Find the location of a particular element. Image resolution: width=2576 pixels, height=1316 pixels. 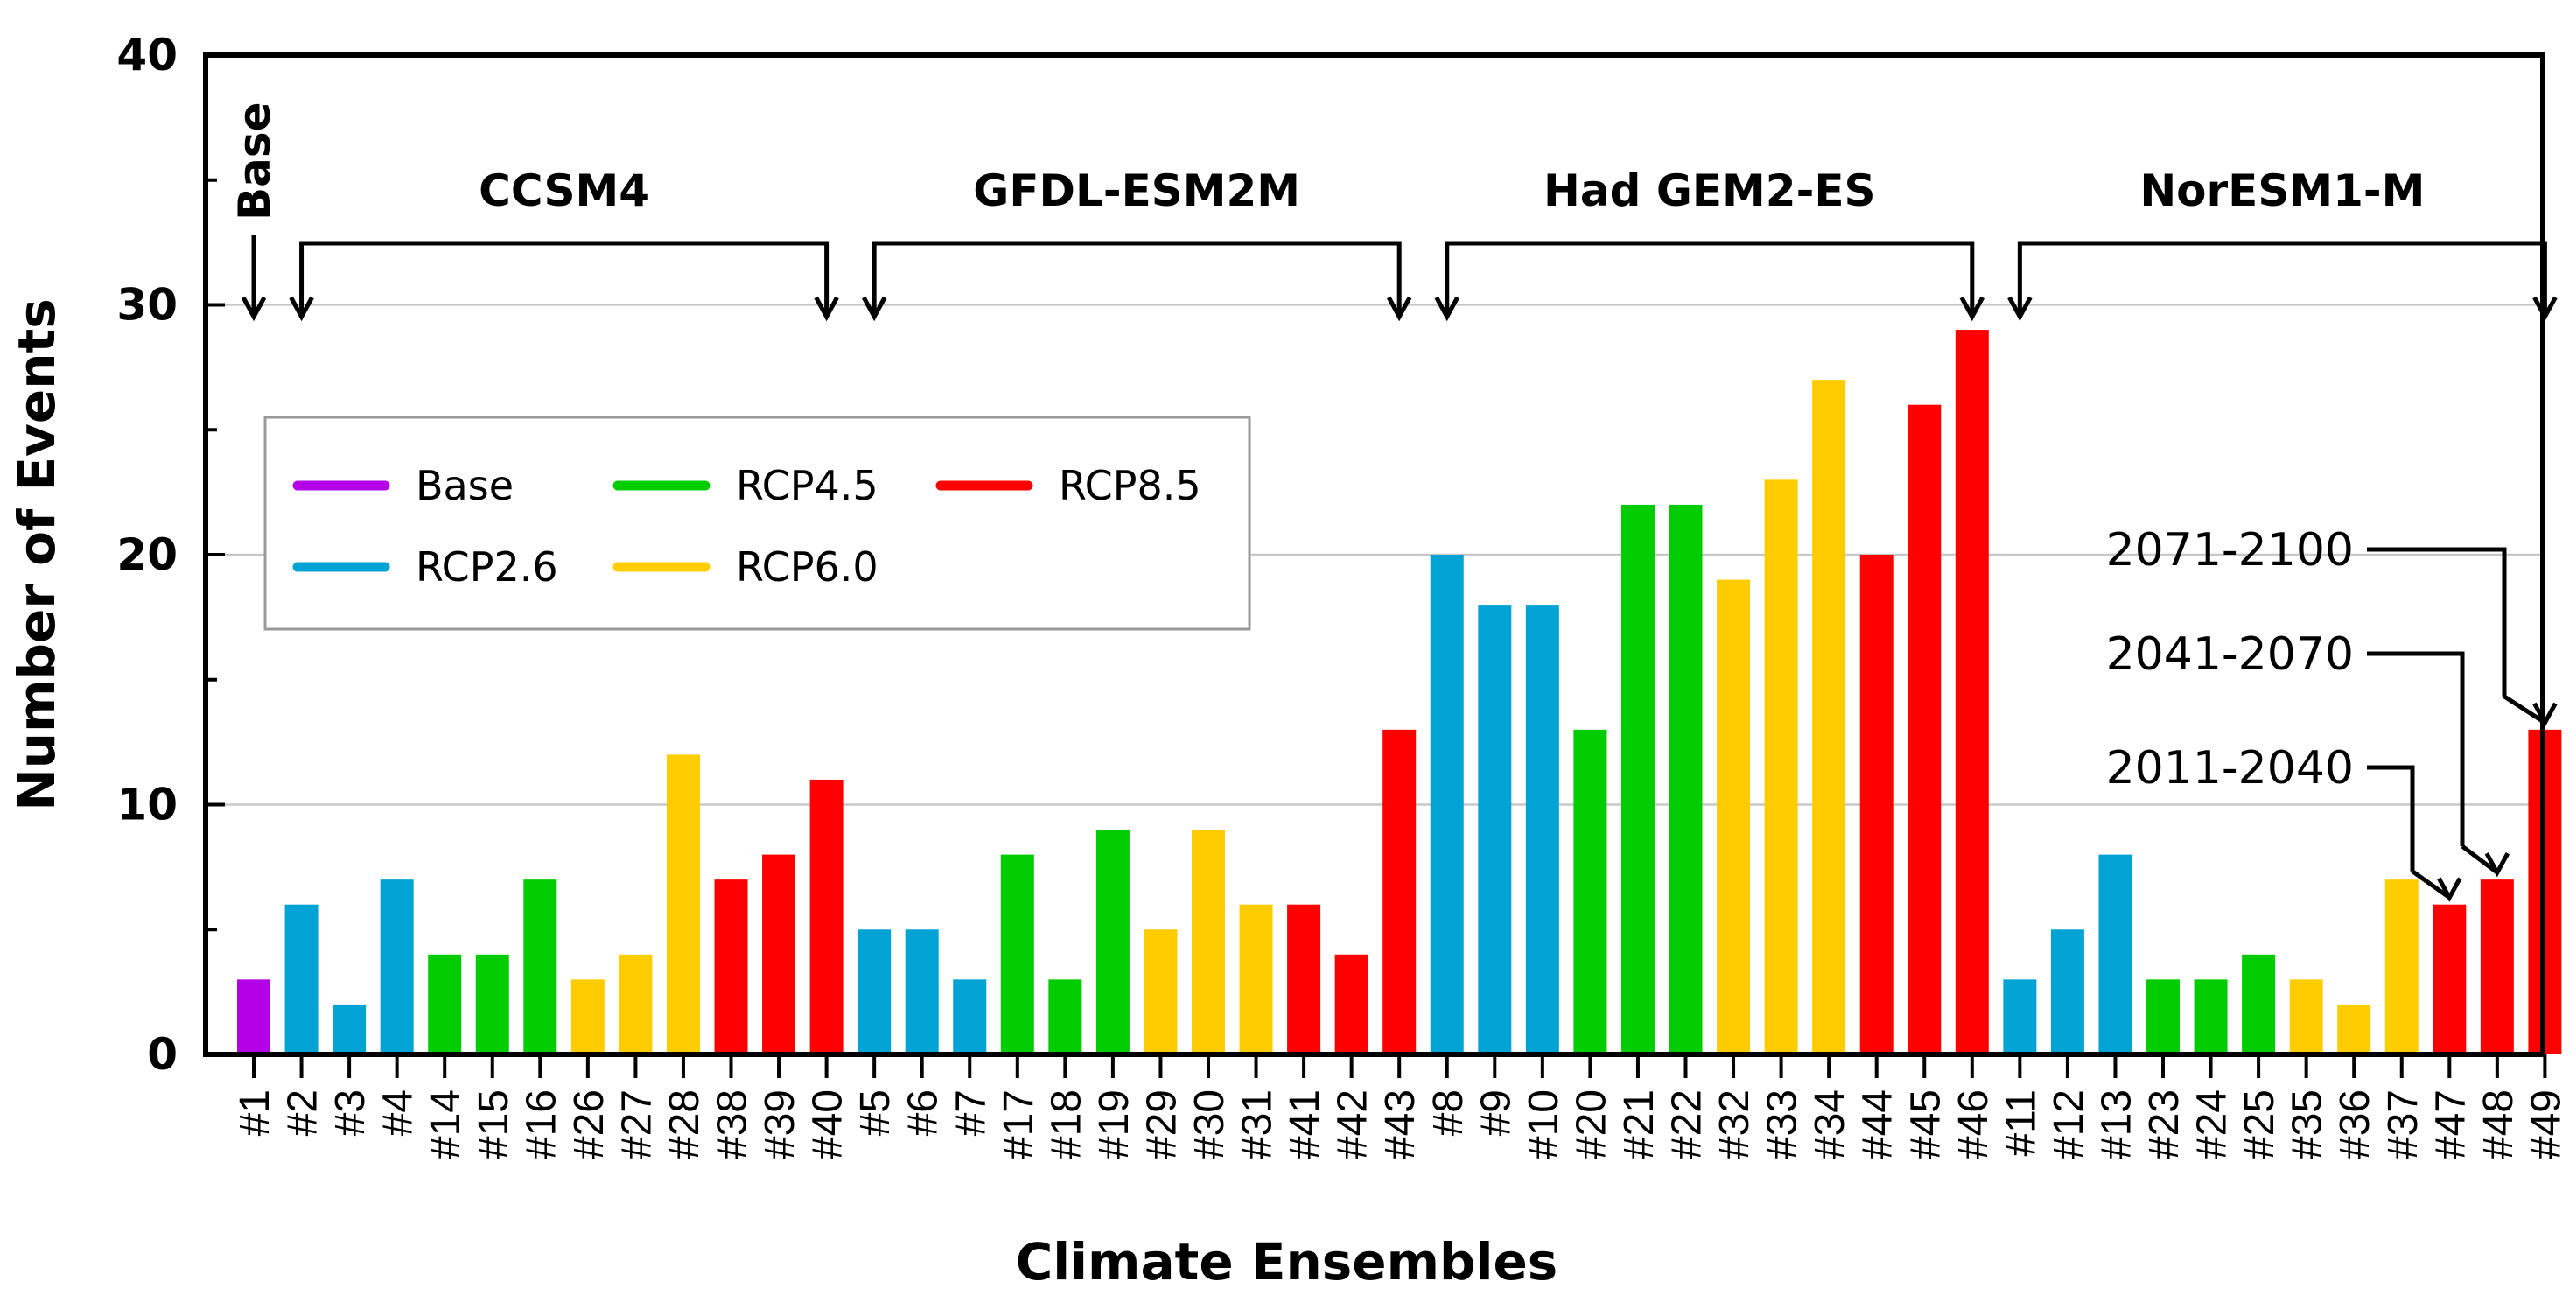

legend-item-rcp6-0: RCP6.0 is located at coordinates (745, 567).